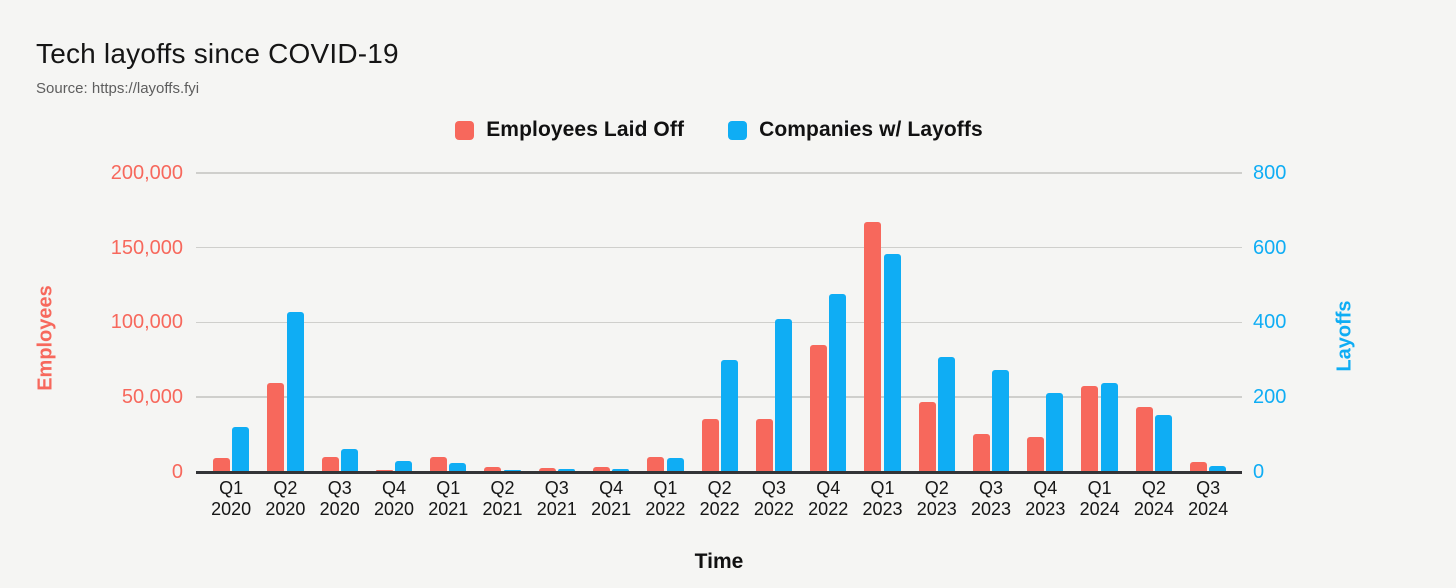 The width and height of the screenshot is (1456, 588). What do you see at coordinates (45, 338) in the screenshot?
I see `left-axis-title: Employees` at bounding box center [45, 338].